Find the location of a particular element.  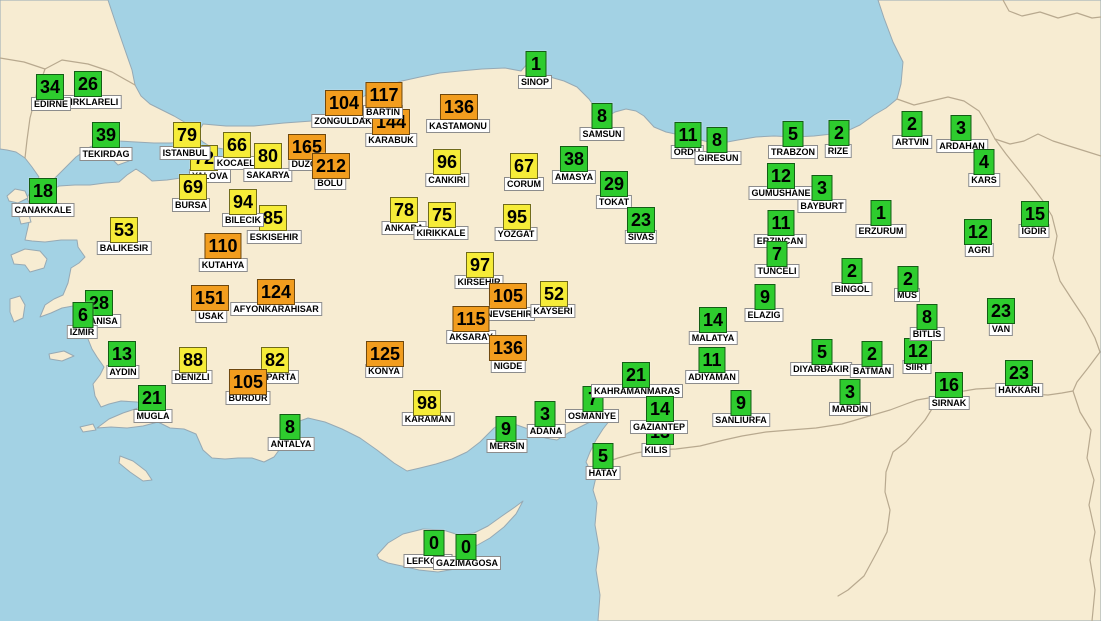

province-badge-konya: 125 is located at coordinates (385, 354).